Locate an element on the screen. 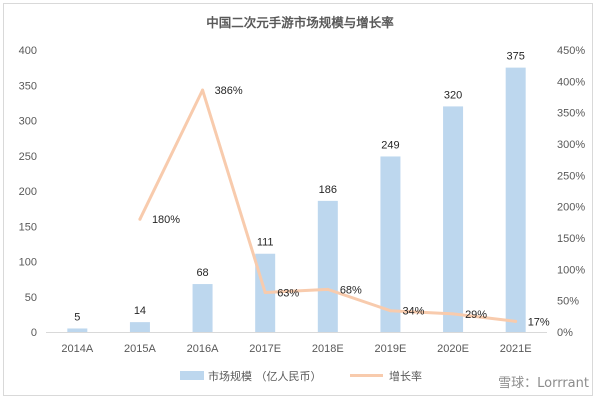 This screenshot has height=400, width=597. y-right-tick-label: 0% is located at coordinates (565, 333).